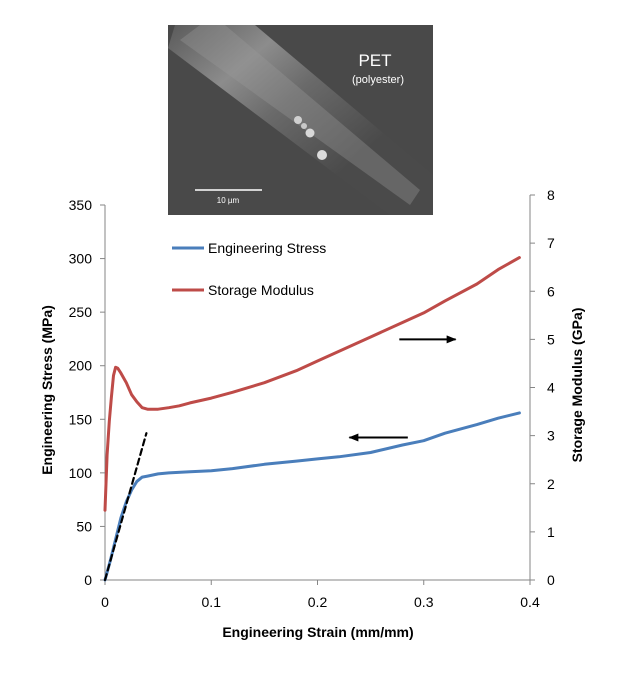  Describe the element at coordinates (300, 120) in the screenshot. I see `sem-inset-image: PET (polyester) 10 µm` at that location.